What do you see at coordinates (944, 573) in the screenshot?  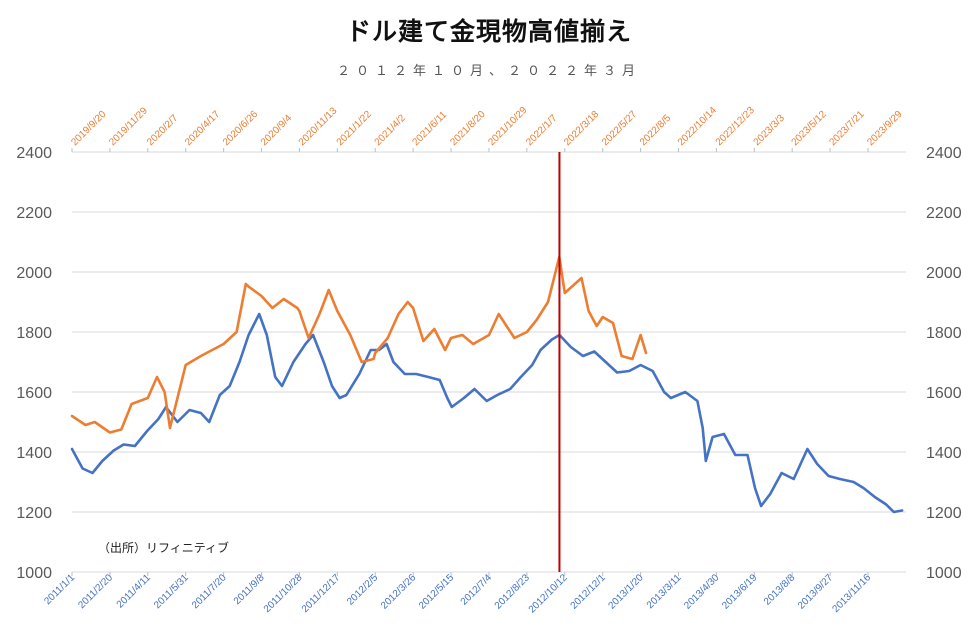 I see `y-tick-label-right: 1000` at bounding box center [944, 573].